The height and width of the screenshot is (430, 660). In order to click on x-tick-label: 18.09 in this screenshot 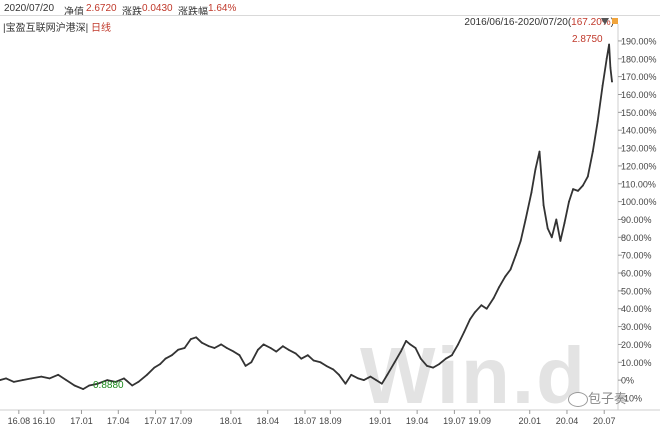, I will do `click(330, 421)`.